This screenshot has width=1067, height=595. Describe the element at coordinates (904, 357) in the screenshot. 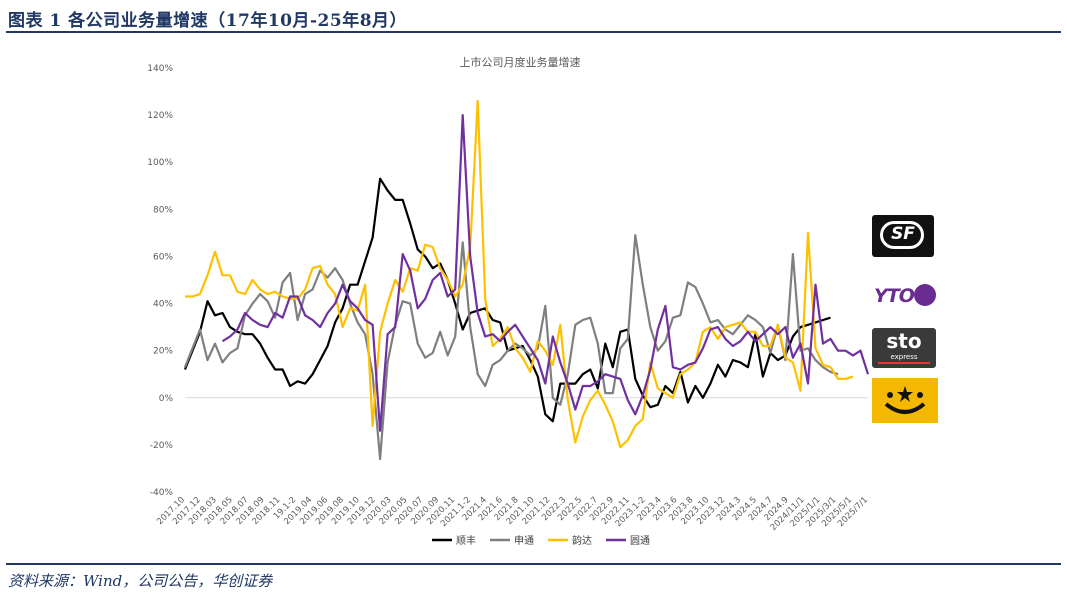

I see `sto-logo-subtext: express` at that location.